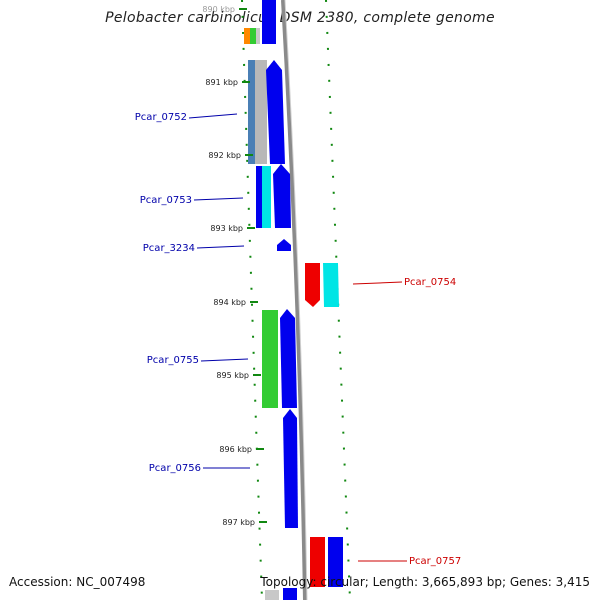  Describe the element at coordinates (238, 522) in the screenshot. I see `tick-label: 897 kbp` at that location.